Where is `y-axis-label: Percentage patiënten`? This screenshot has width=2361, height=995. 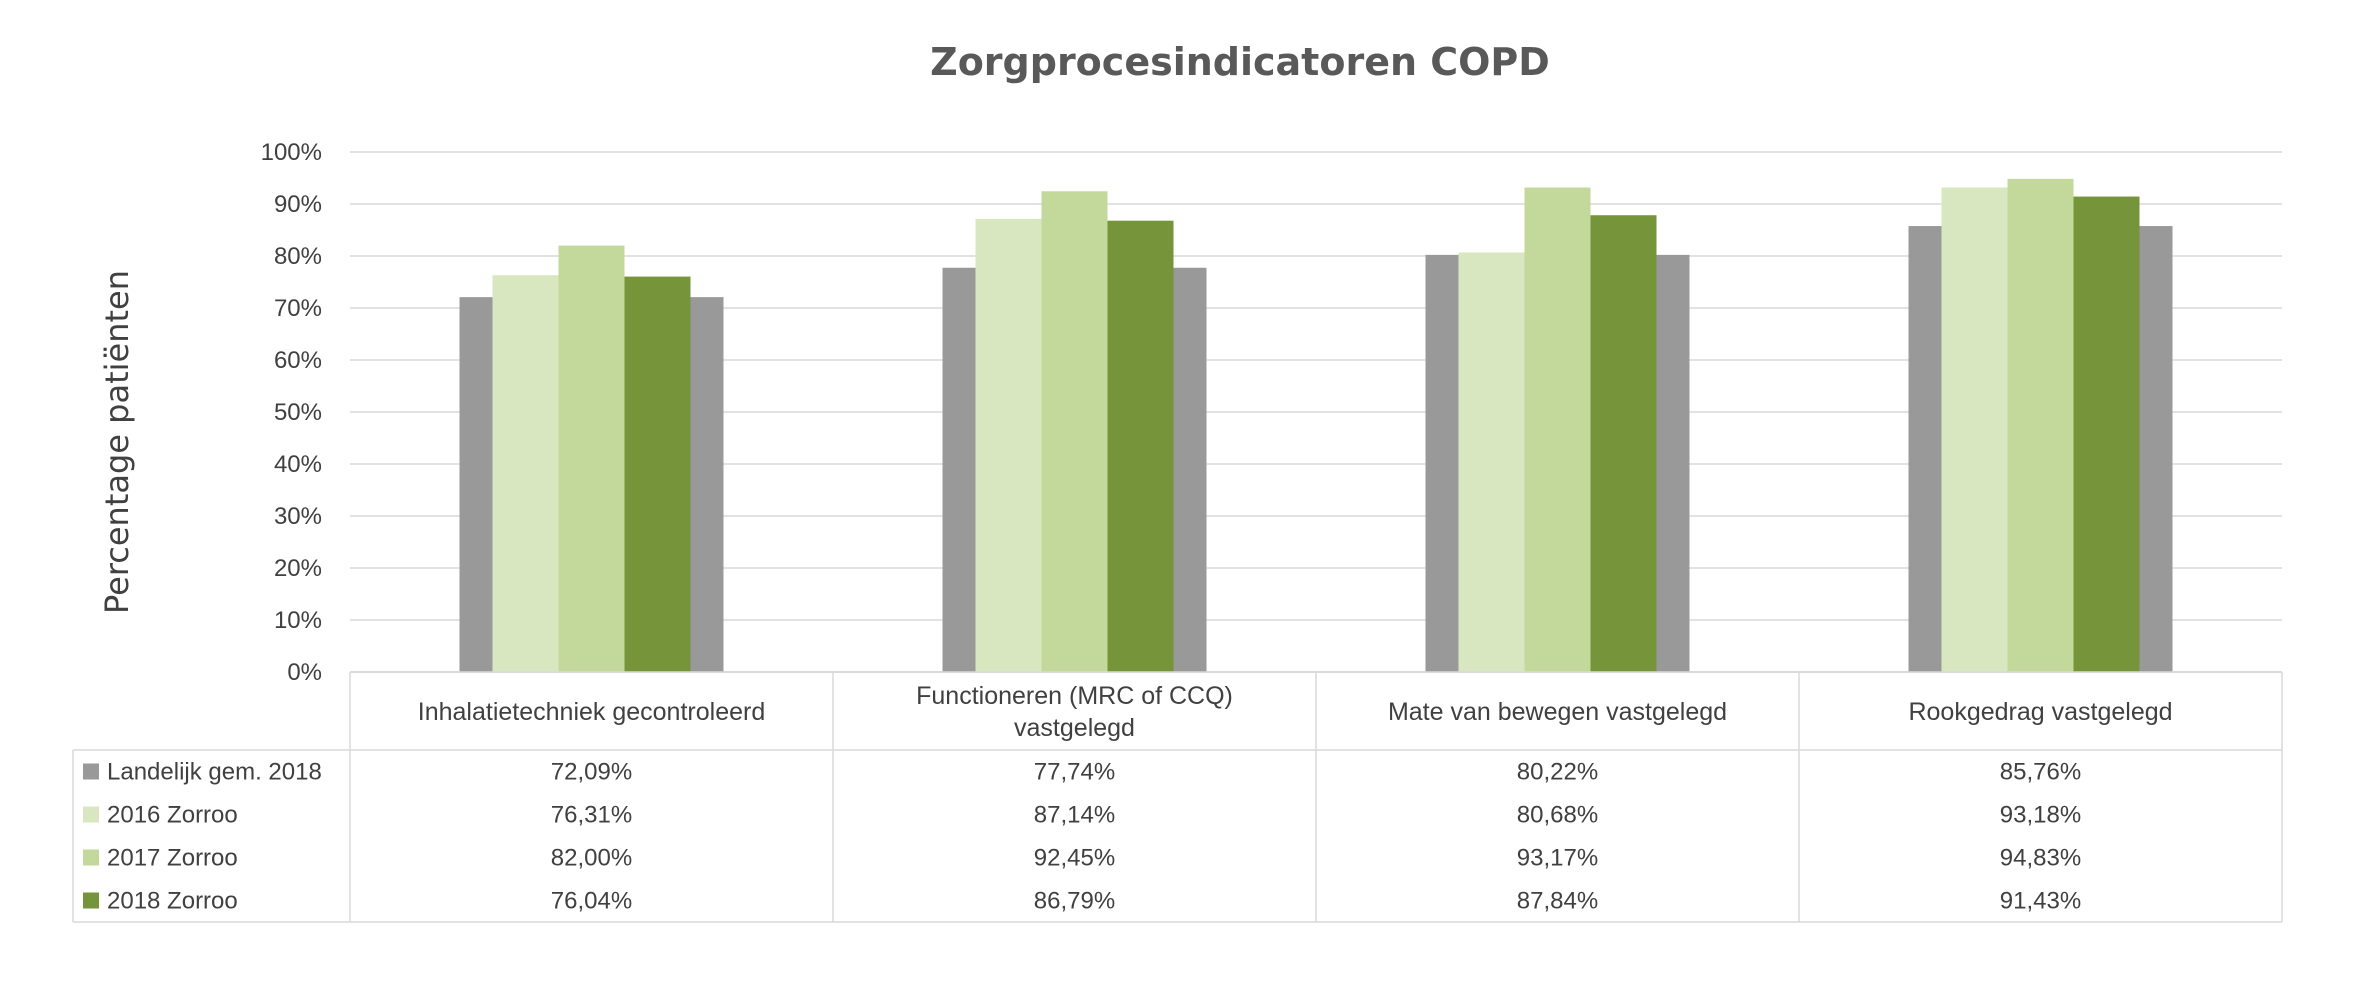 y-axis-label: Percentage patiënten is located at coordinates (117, 442).